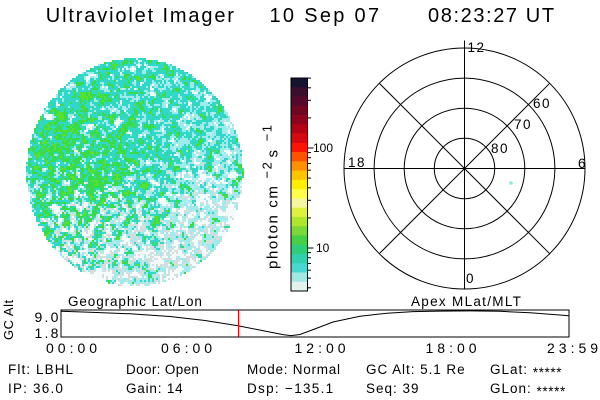 This screenshot has height=400, width=600. What do you see at coordinates (271, 196) in the screenshot?
I see `svg-text: photon cm−2s−1` at bounding box center [271, 196].